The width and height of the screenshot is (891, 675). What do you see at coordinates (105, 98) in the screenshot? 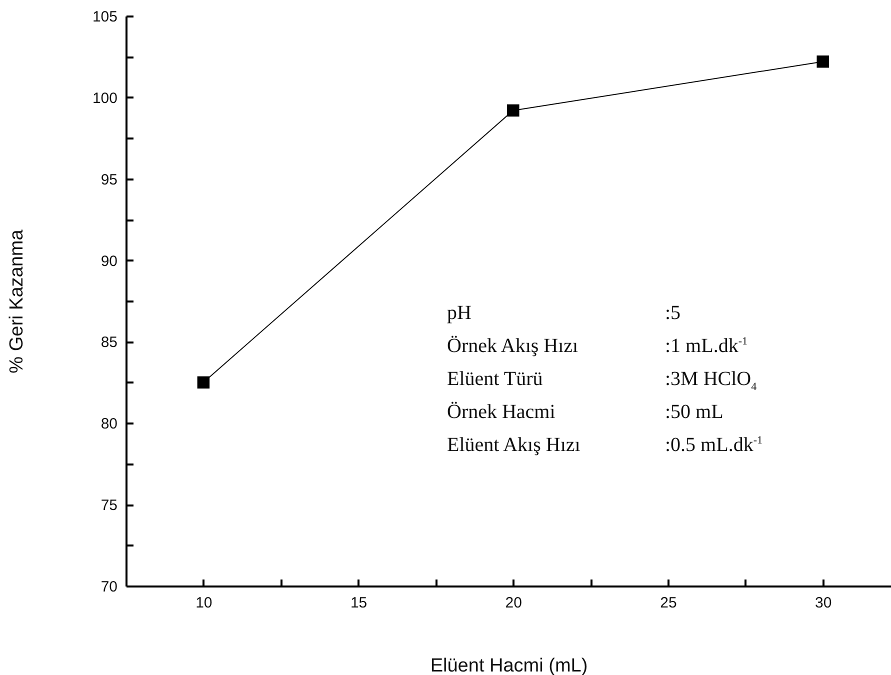
I see `y-tick-label: 100` at bounding box center [105, 98].